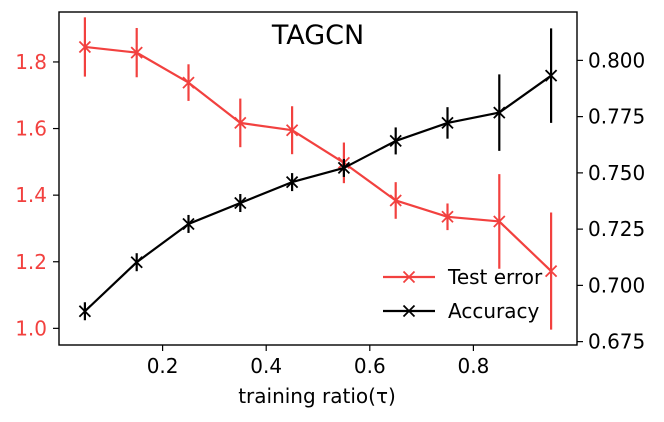  Describe the element at coordinates (616, 60) in the screenshot. I see `y-right-tick-label: 0.800` at that location.